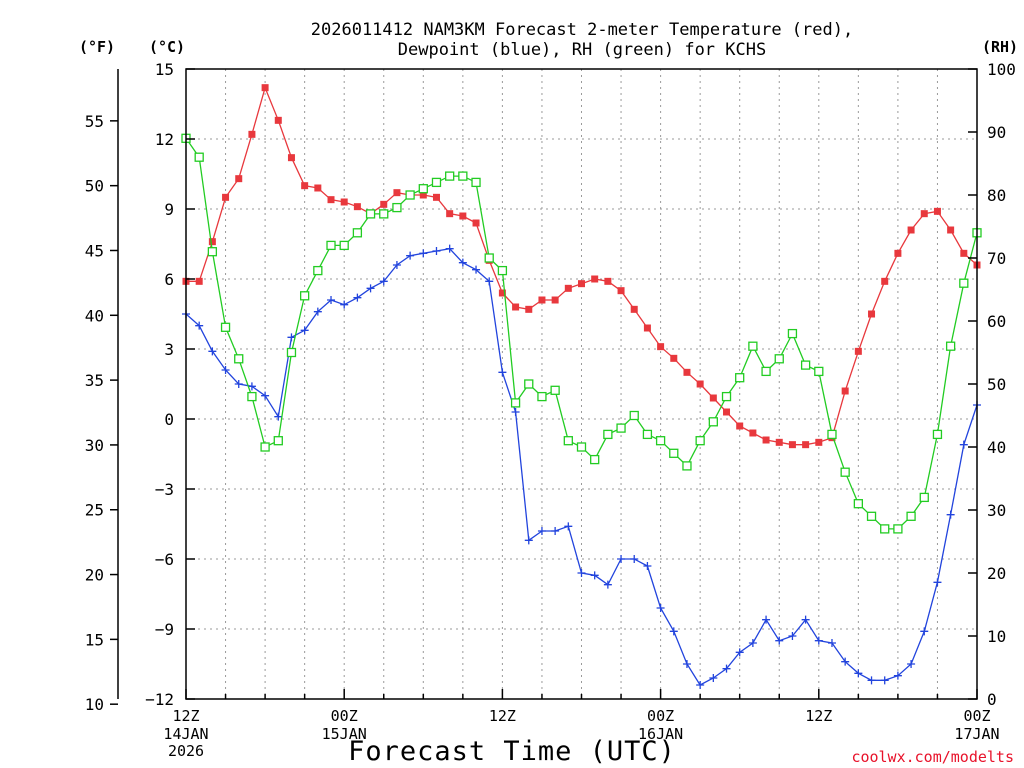  What do you see at coordinates (94, 639) in the screenshot?
I see `fahrenheit-tick-label: 15` at bounding box center [94, 639].